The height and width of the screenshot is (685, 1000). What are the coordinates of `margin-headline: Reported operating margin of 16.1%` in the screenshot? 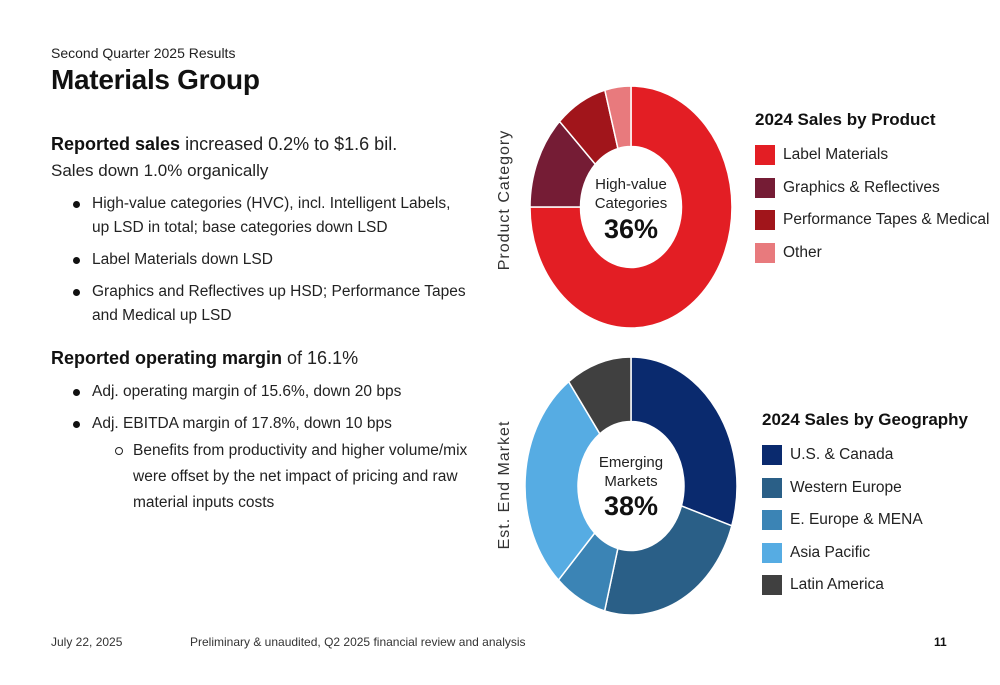 It's located at (261, 358).